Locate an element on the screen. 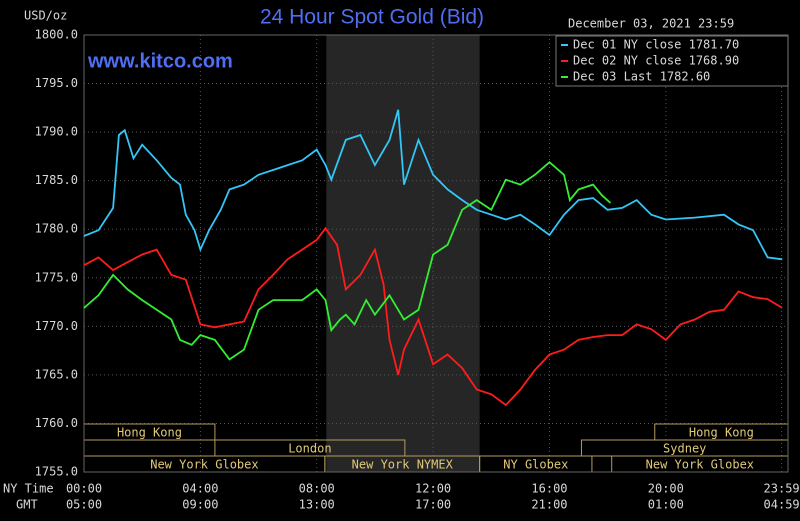 Image resolution: width=800 pixels, height=521 pixels. x-tick-label: 08:00 is located at coordinates (317, 489).